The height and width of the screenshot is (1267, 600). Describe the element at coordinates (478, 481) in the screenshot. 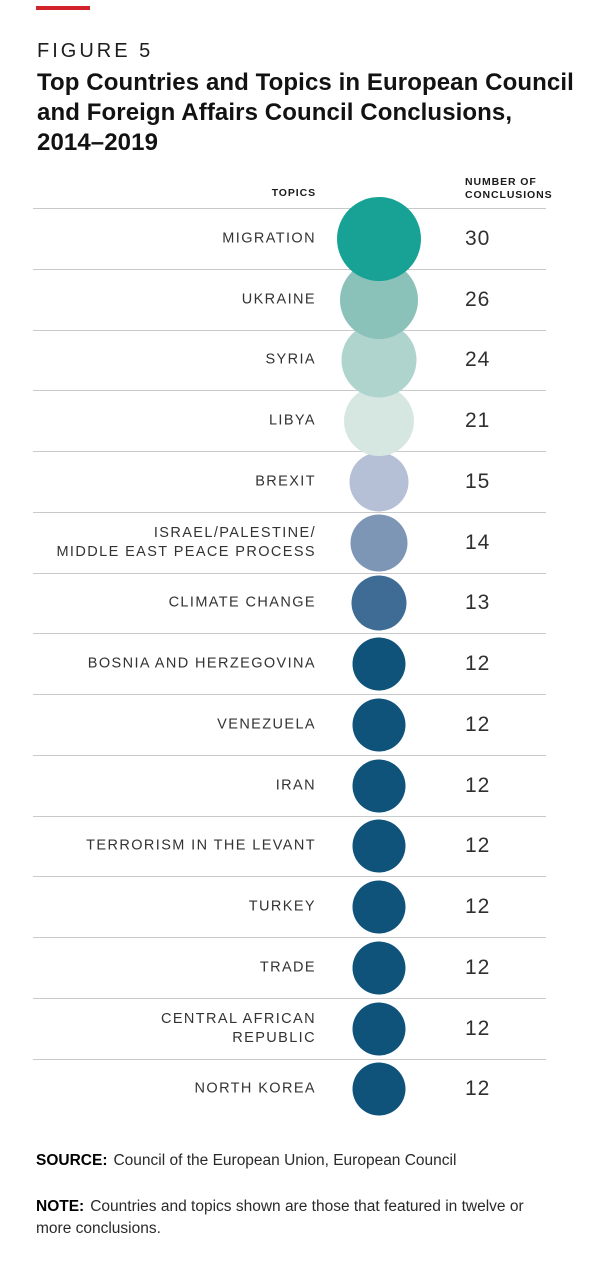

I see `conclusions-count: 15` at that location.